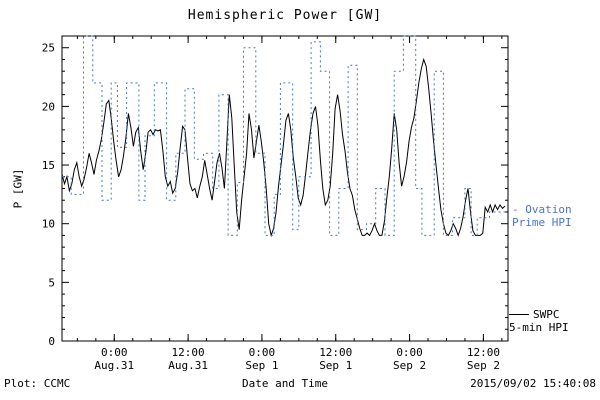  What do you see at coordinates (48, 165) in the screenshot?
I see `svg-text: 15` at bounding box center [48, 165].